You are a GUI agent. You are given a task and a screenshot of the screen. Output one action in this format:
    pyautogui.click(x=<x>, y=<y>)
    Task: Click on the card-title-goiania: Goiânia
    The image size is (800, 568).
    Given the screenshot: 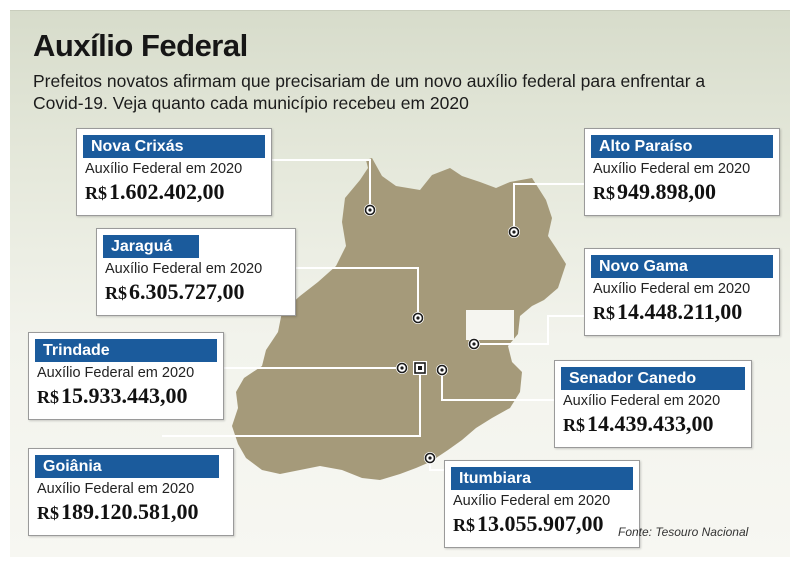 What is the action you would take?
    pyautogui.click(x=127, y=466)
    